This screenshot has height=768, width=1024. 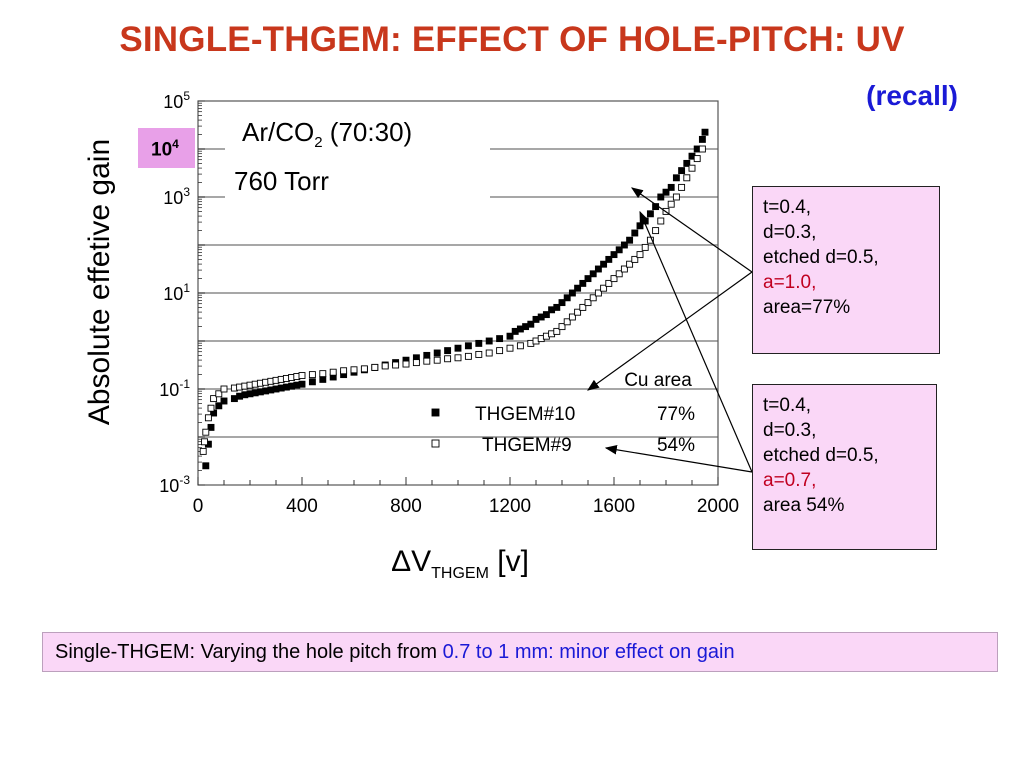 What do you see at coordinates (460, 563) in the screenshot?
I see `x-axis-title: ΔVTHGEM [v]` at bounding box center [460, 563].